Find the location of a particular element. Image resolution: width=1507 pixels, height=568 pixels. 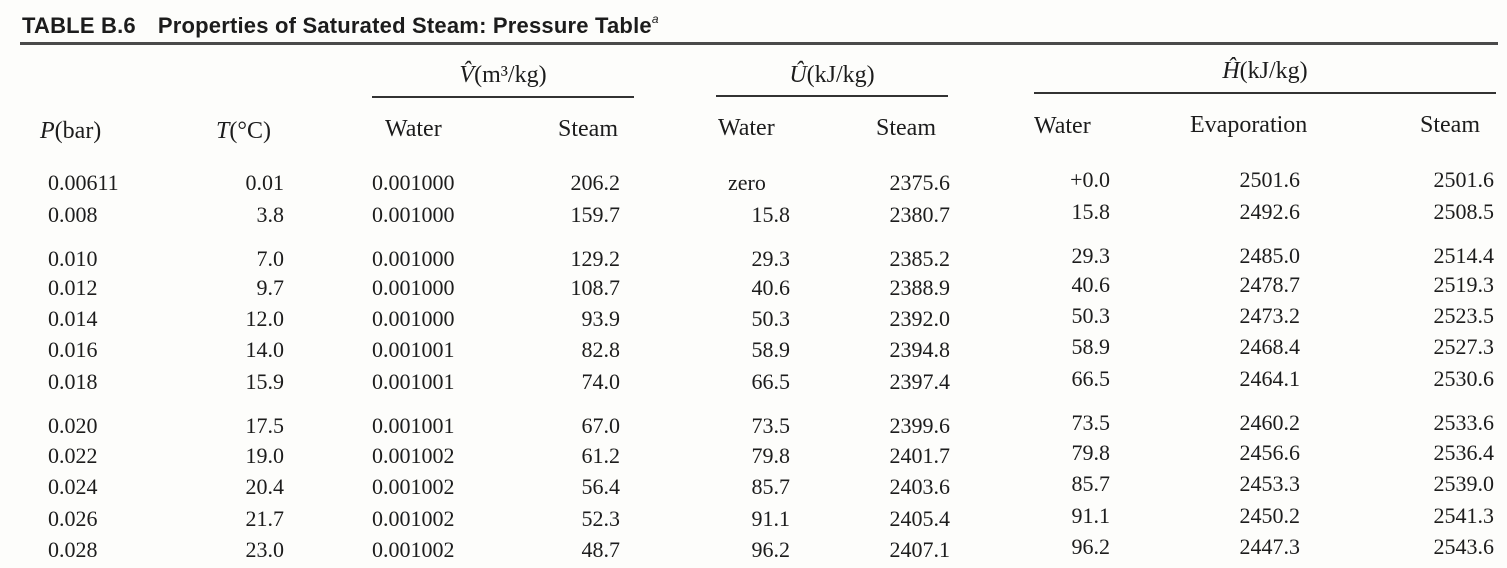

cell-pressure: 0.014 is located at coordinates (73, 318).